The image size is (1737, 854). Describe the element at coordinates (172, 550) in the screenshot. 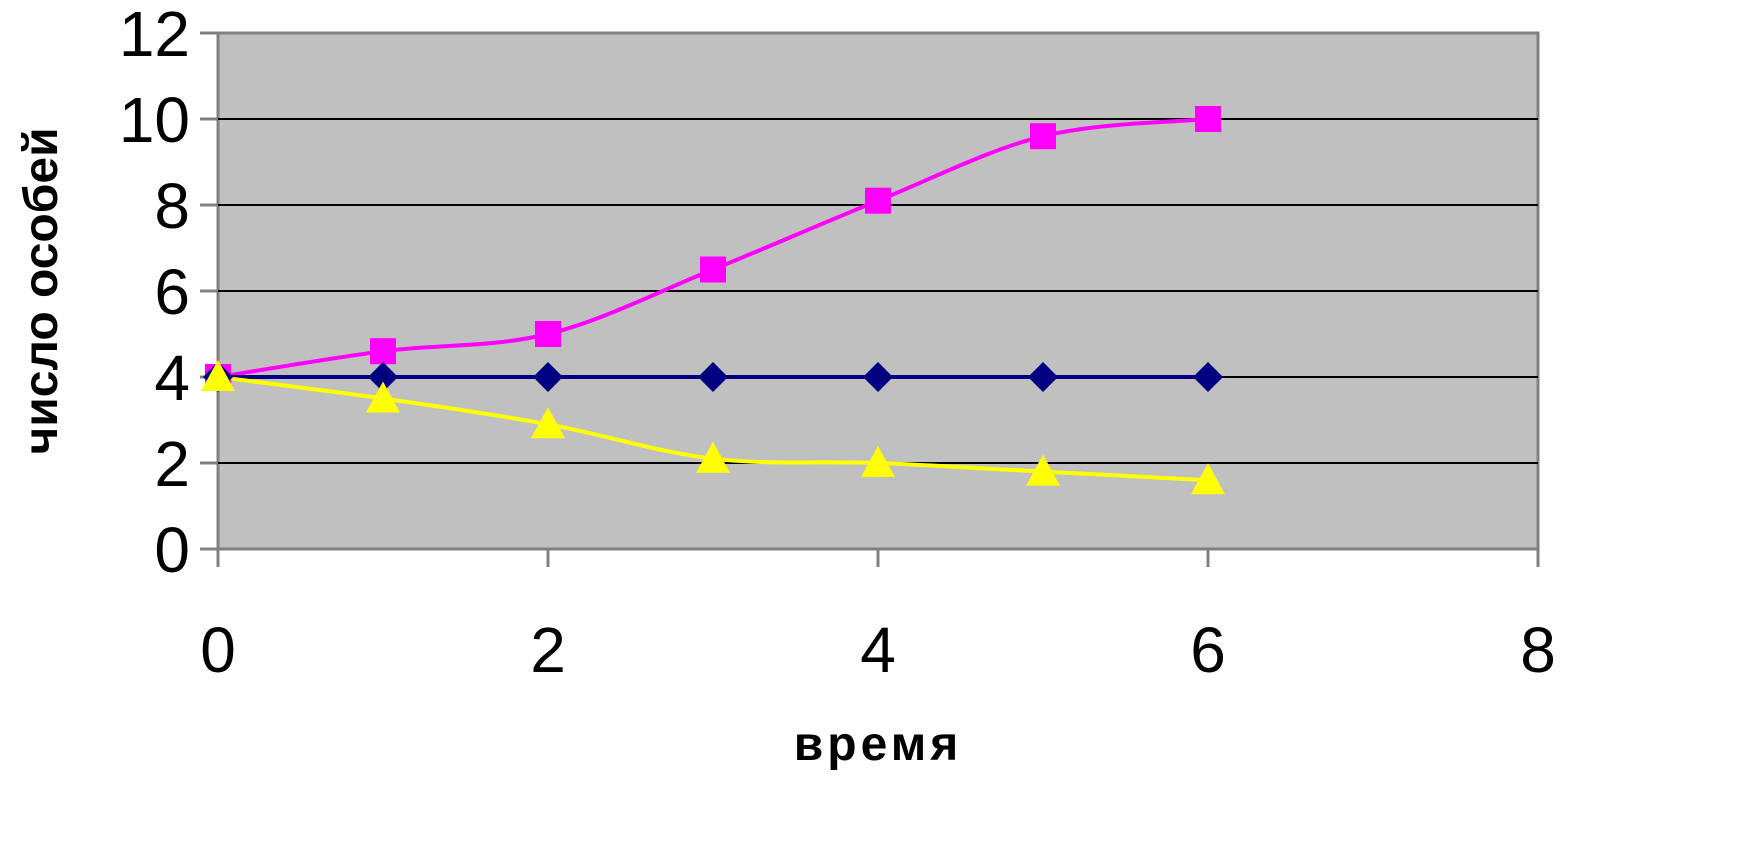

I see `y-tick-label: 0` at that location.